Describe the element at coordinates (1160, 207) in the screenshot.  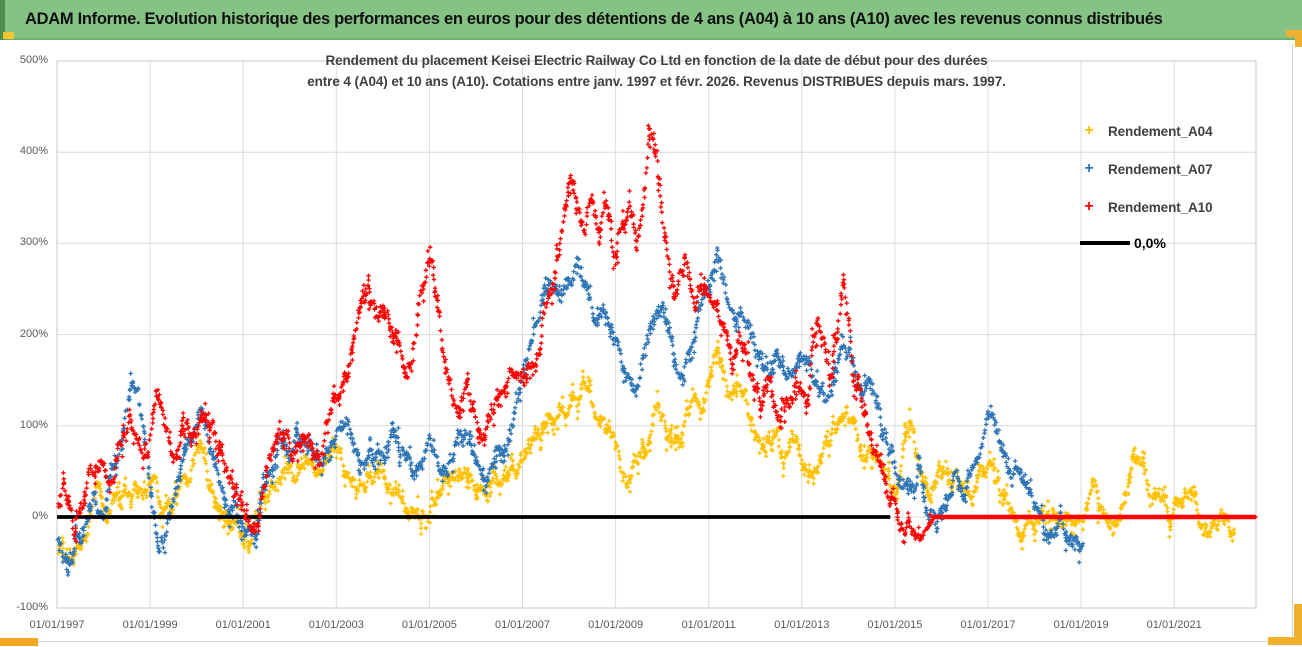
I see `legend-label: Rendement_A10` at that location.